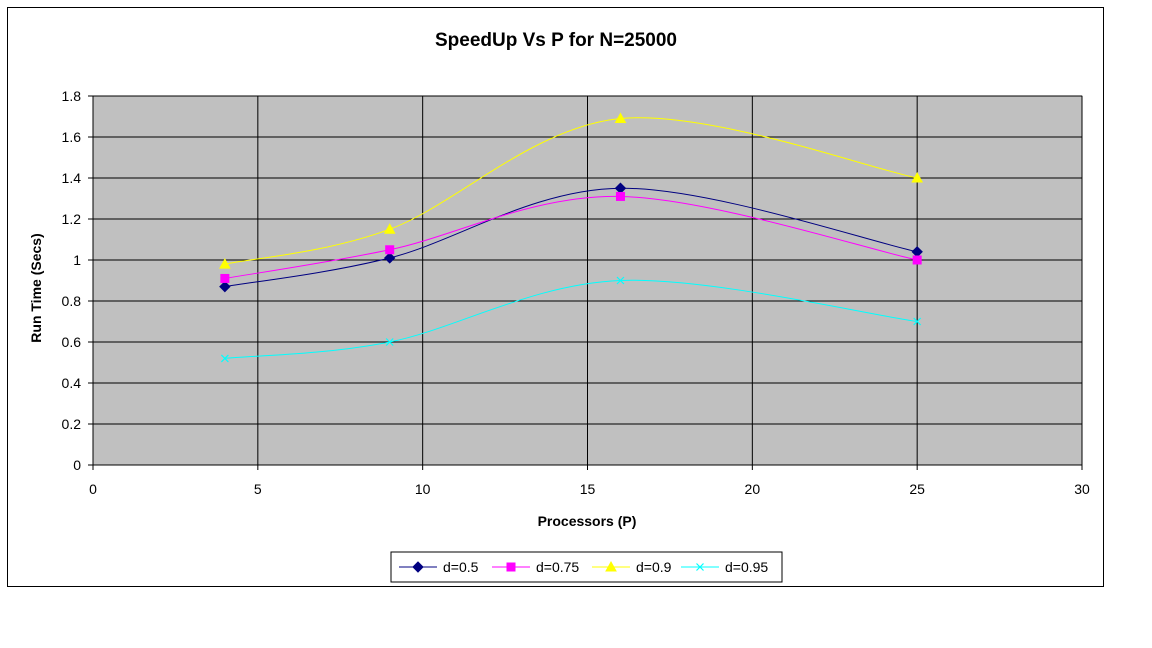  I want to click on y-axis-title: Run Time (Secs), so click(36, 287).